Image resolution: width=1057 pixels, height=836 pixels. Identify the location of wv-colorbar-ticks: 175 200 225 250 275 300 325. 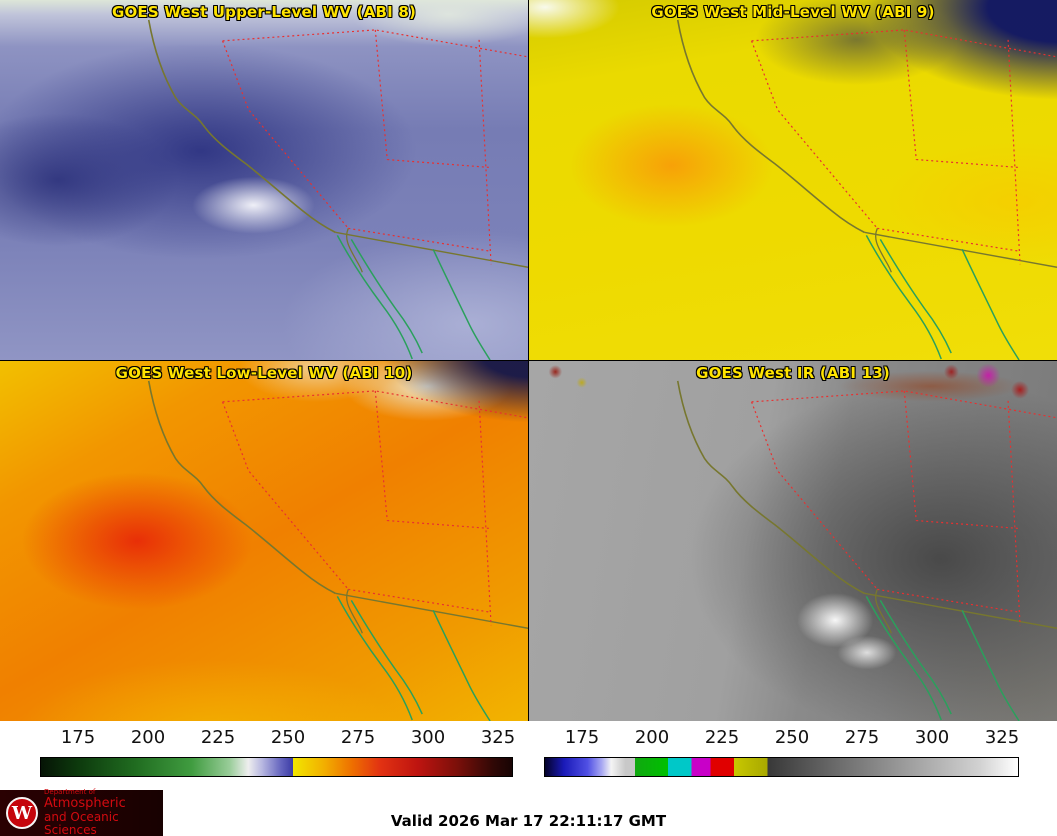
(288, 737).